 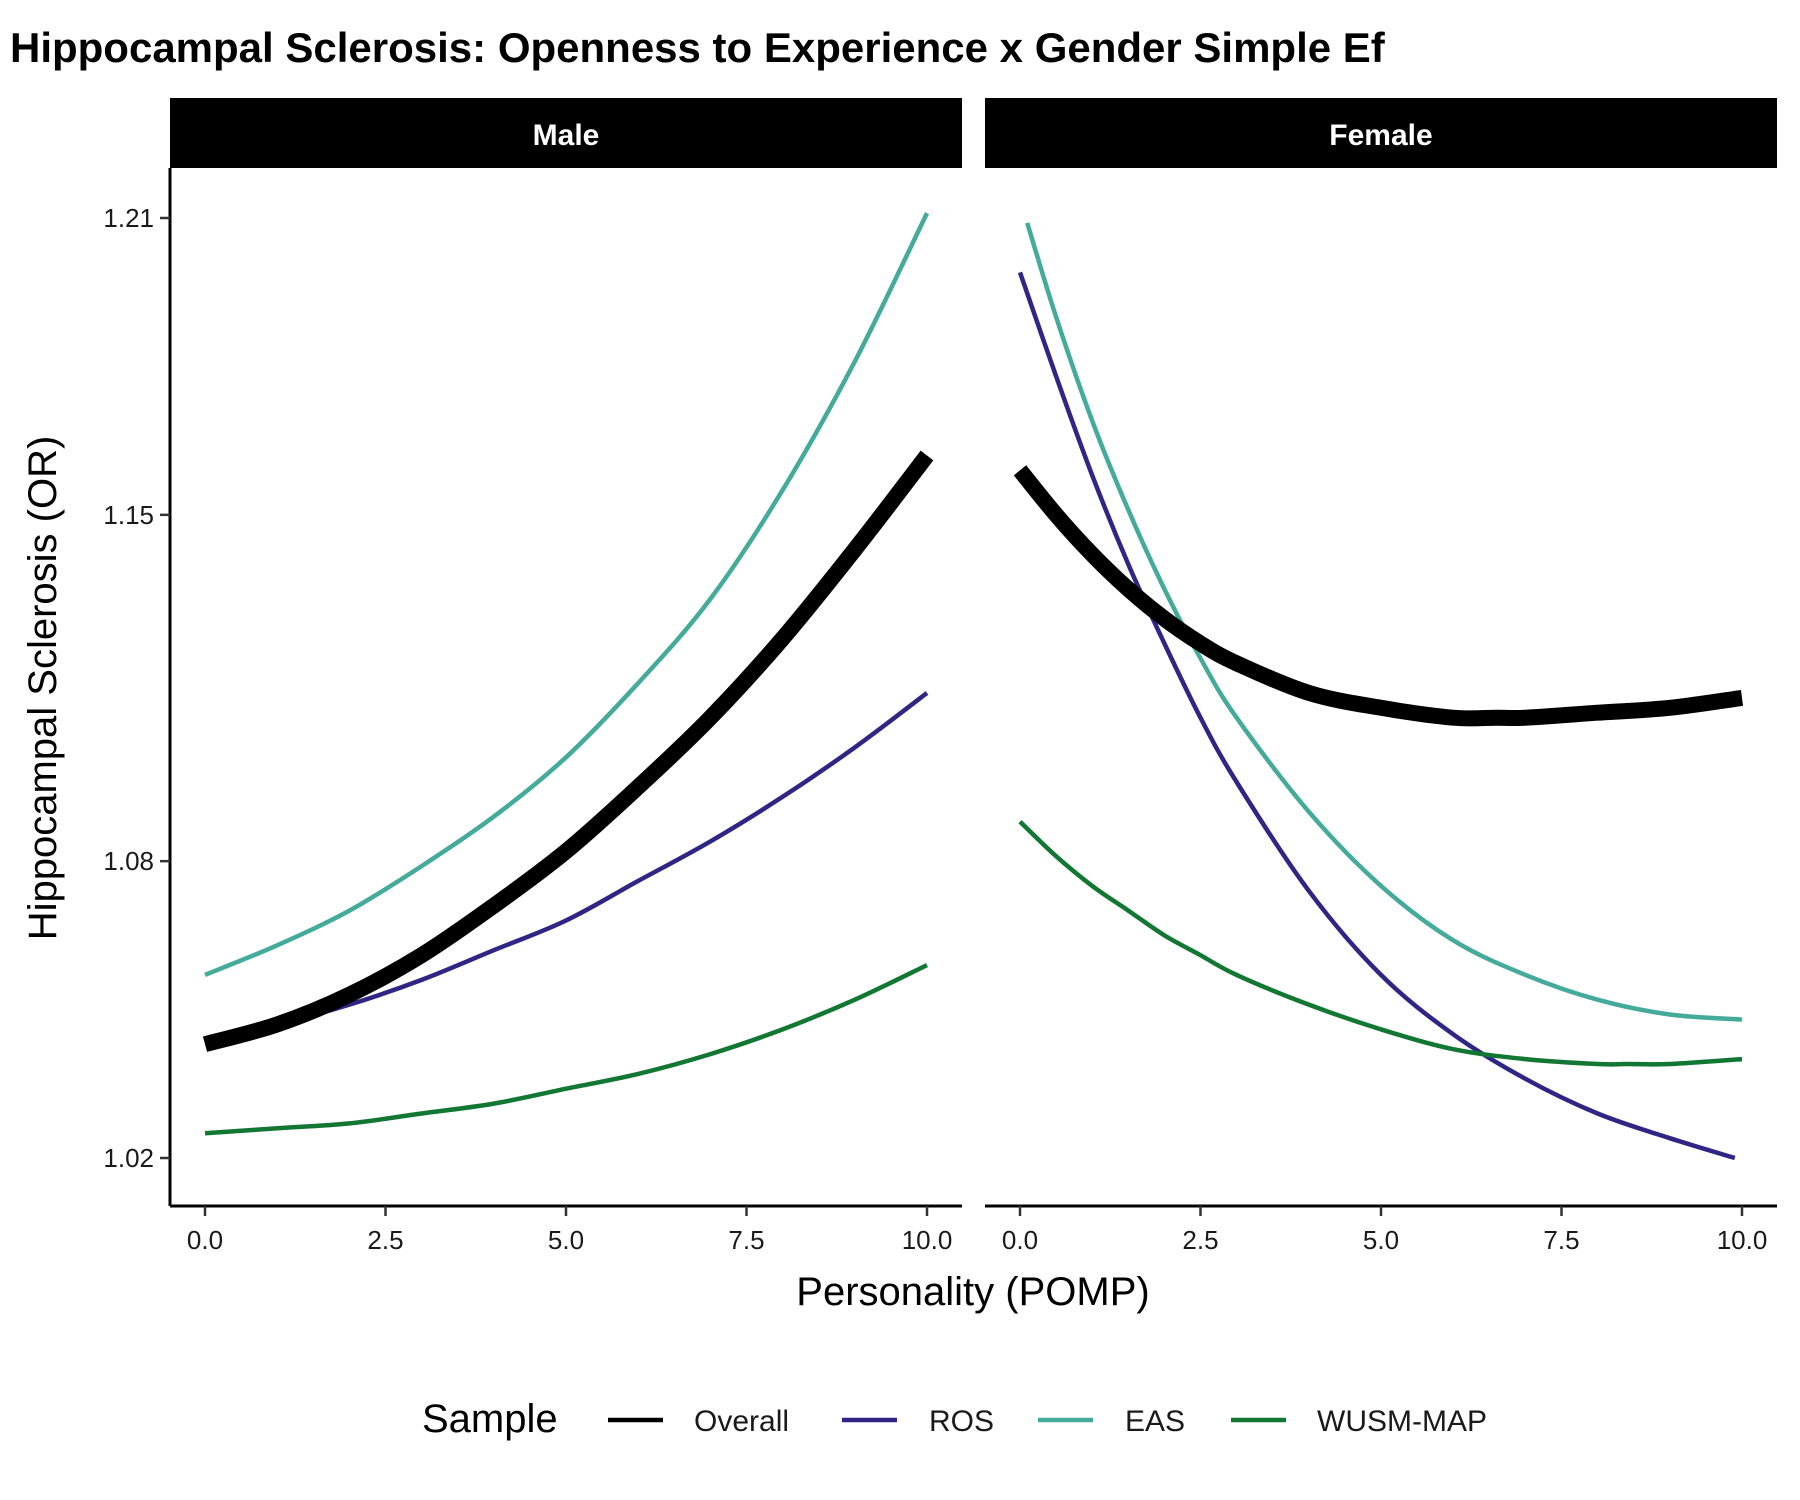 What do you see at coordinates (566, 866) in the screenshot?
I see `series-line-male-ros` at bounding box center [566, 866].